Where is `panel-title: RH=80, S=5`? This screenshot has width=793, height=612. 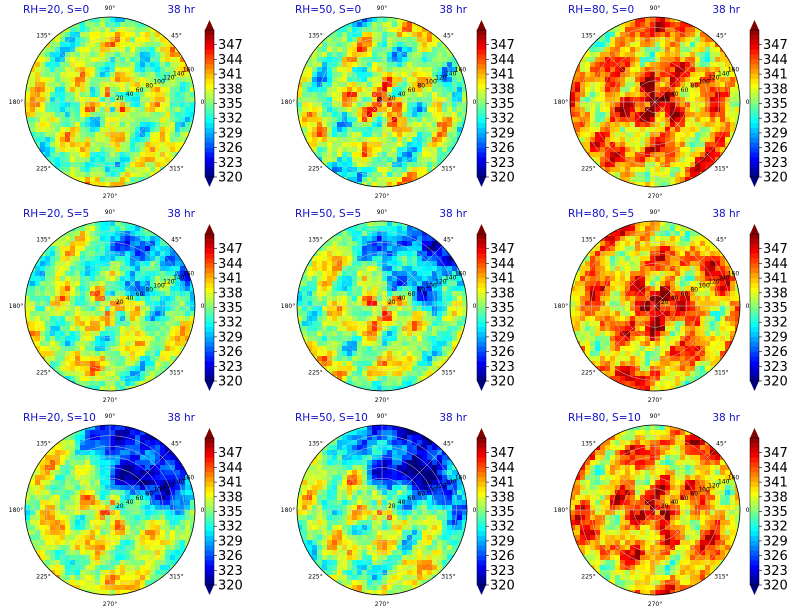 panel-title: RH=80, S=5 is located at coordinates (601, 214).